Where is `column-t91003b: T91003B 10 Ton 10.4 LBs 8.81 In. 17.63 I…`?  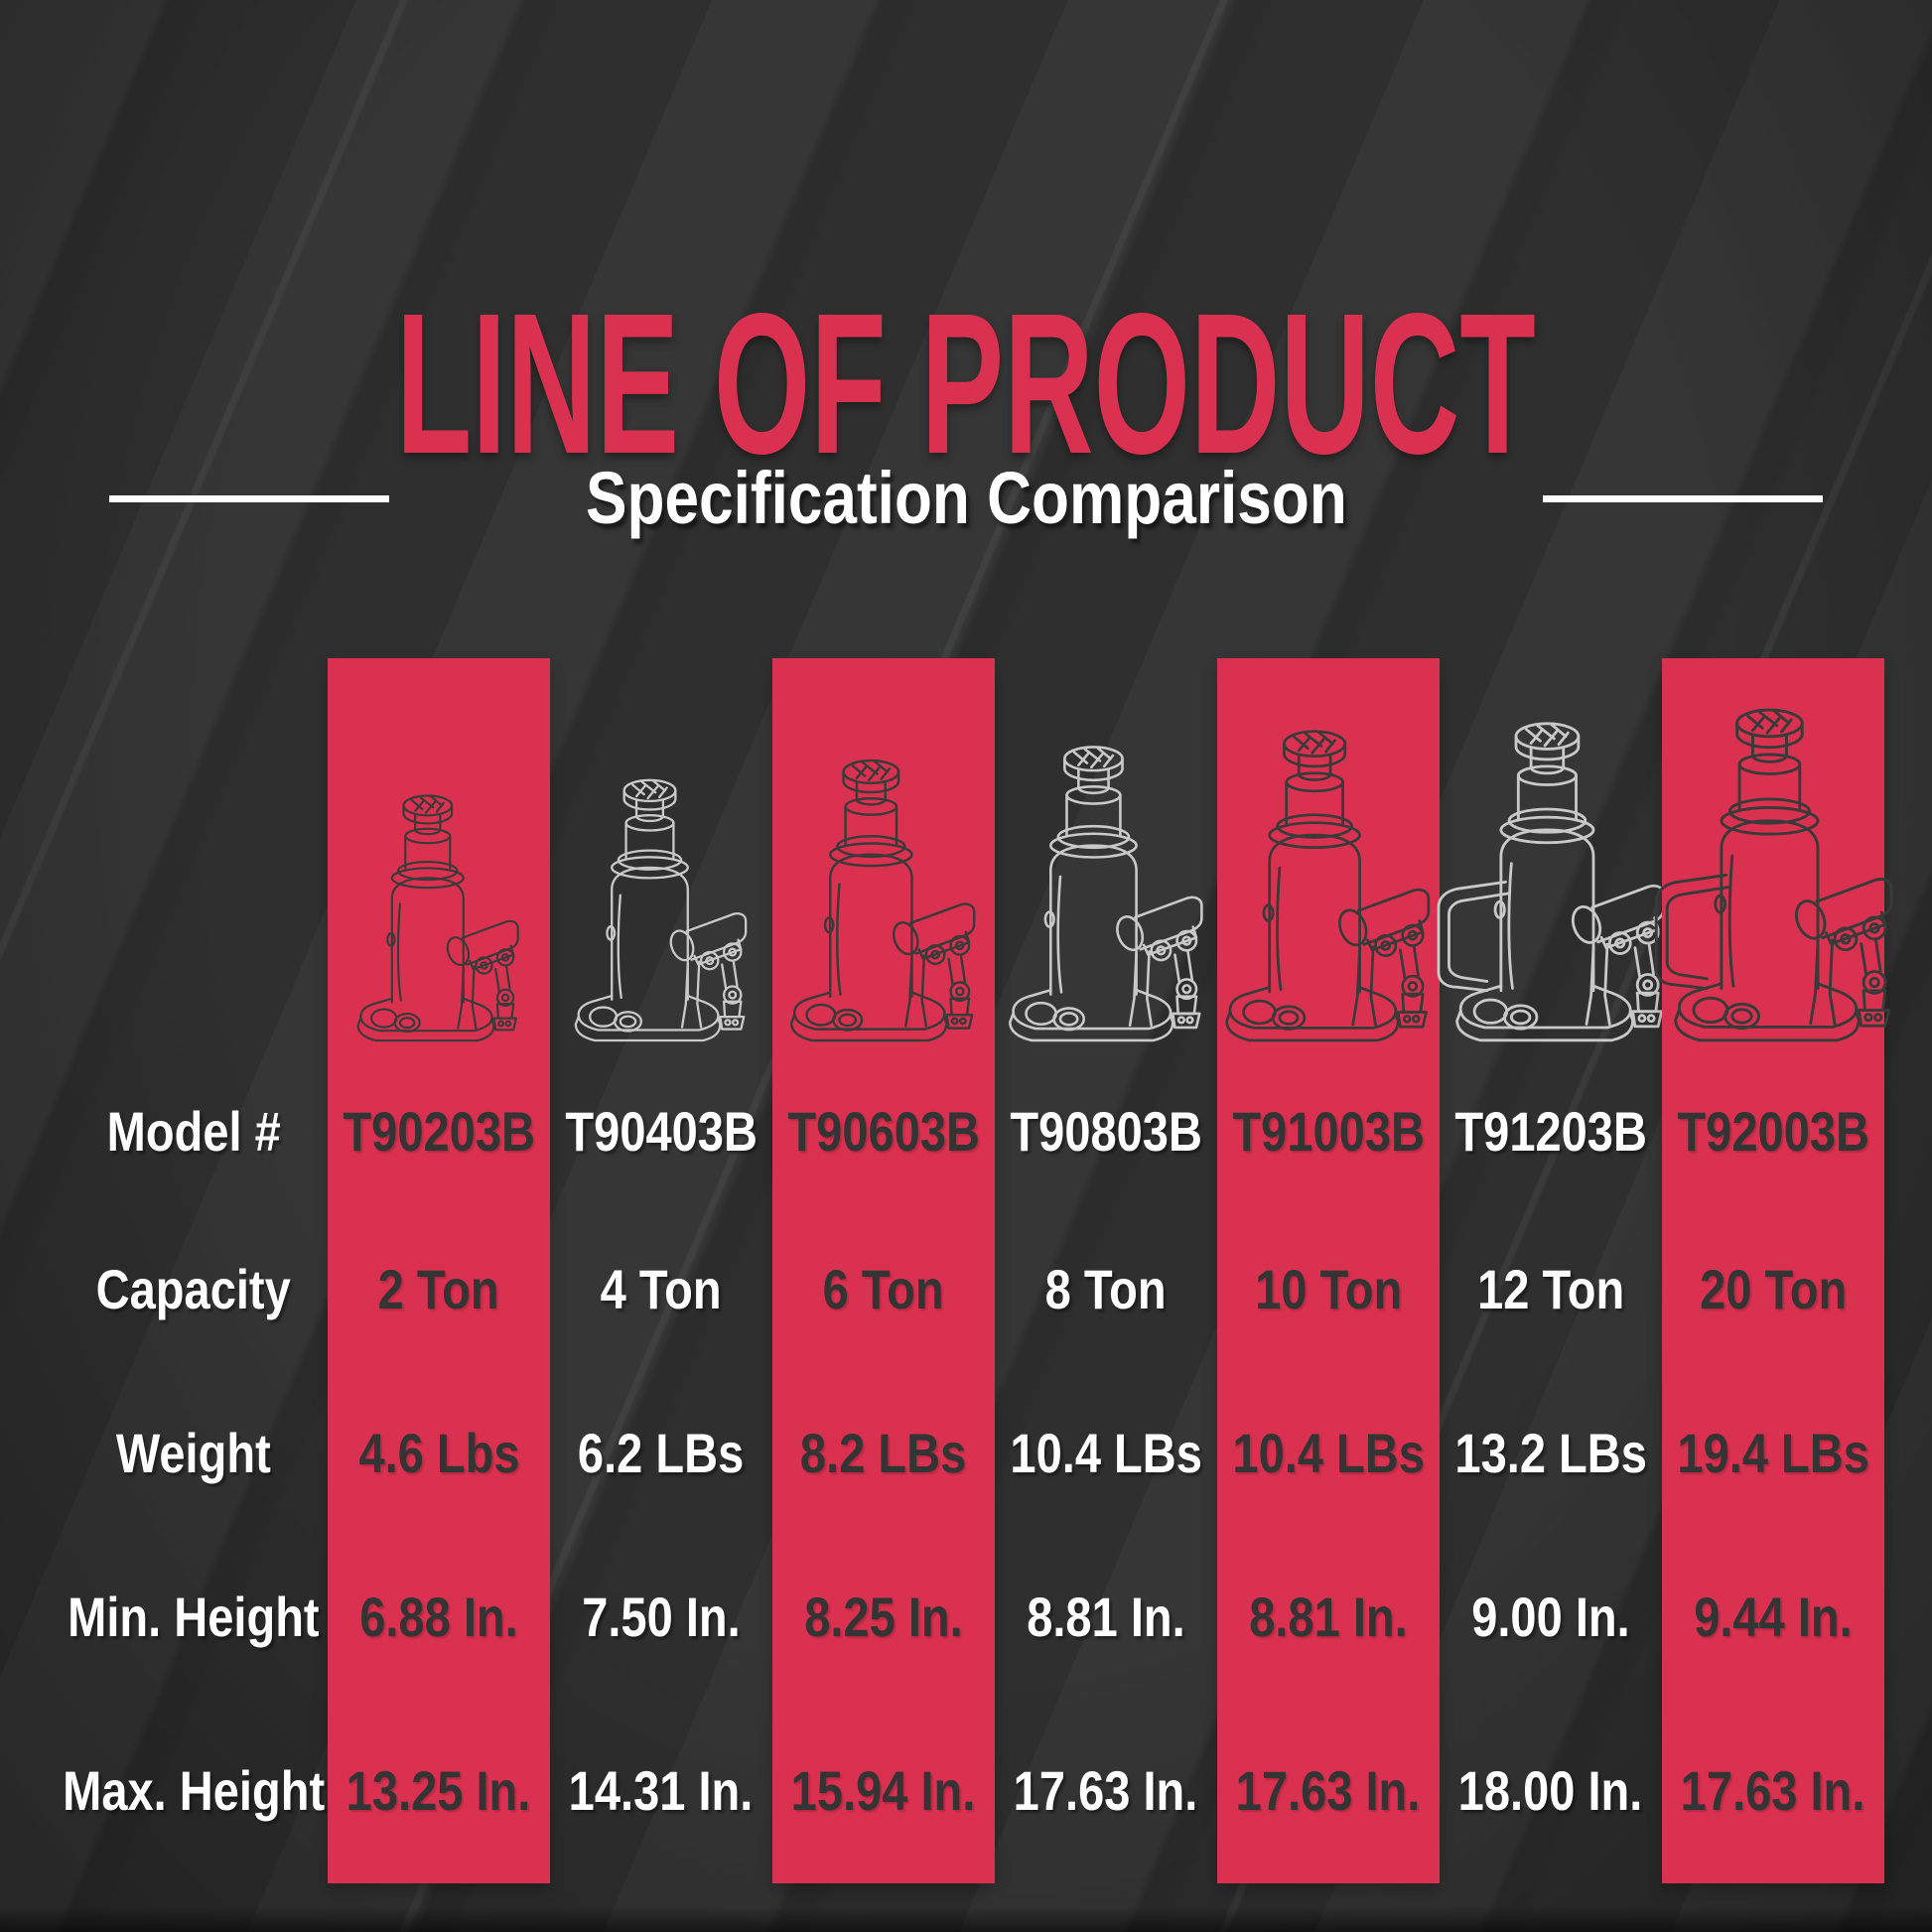
column-t91003b: T91003B 10 Ton 10.4 LBs 8.81 In. 17.63 I… is located at coordinates (1329, 1271).